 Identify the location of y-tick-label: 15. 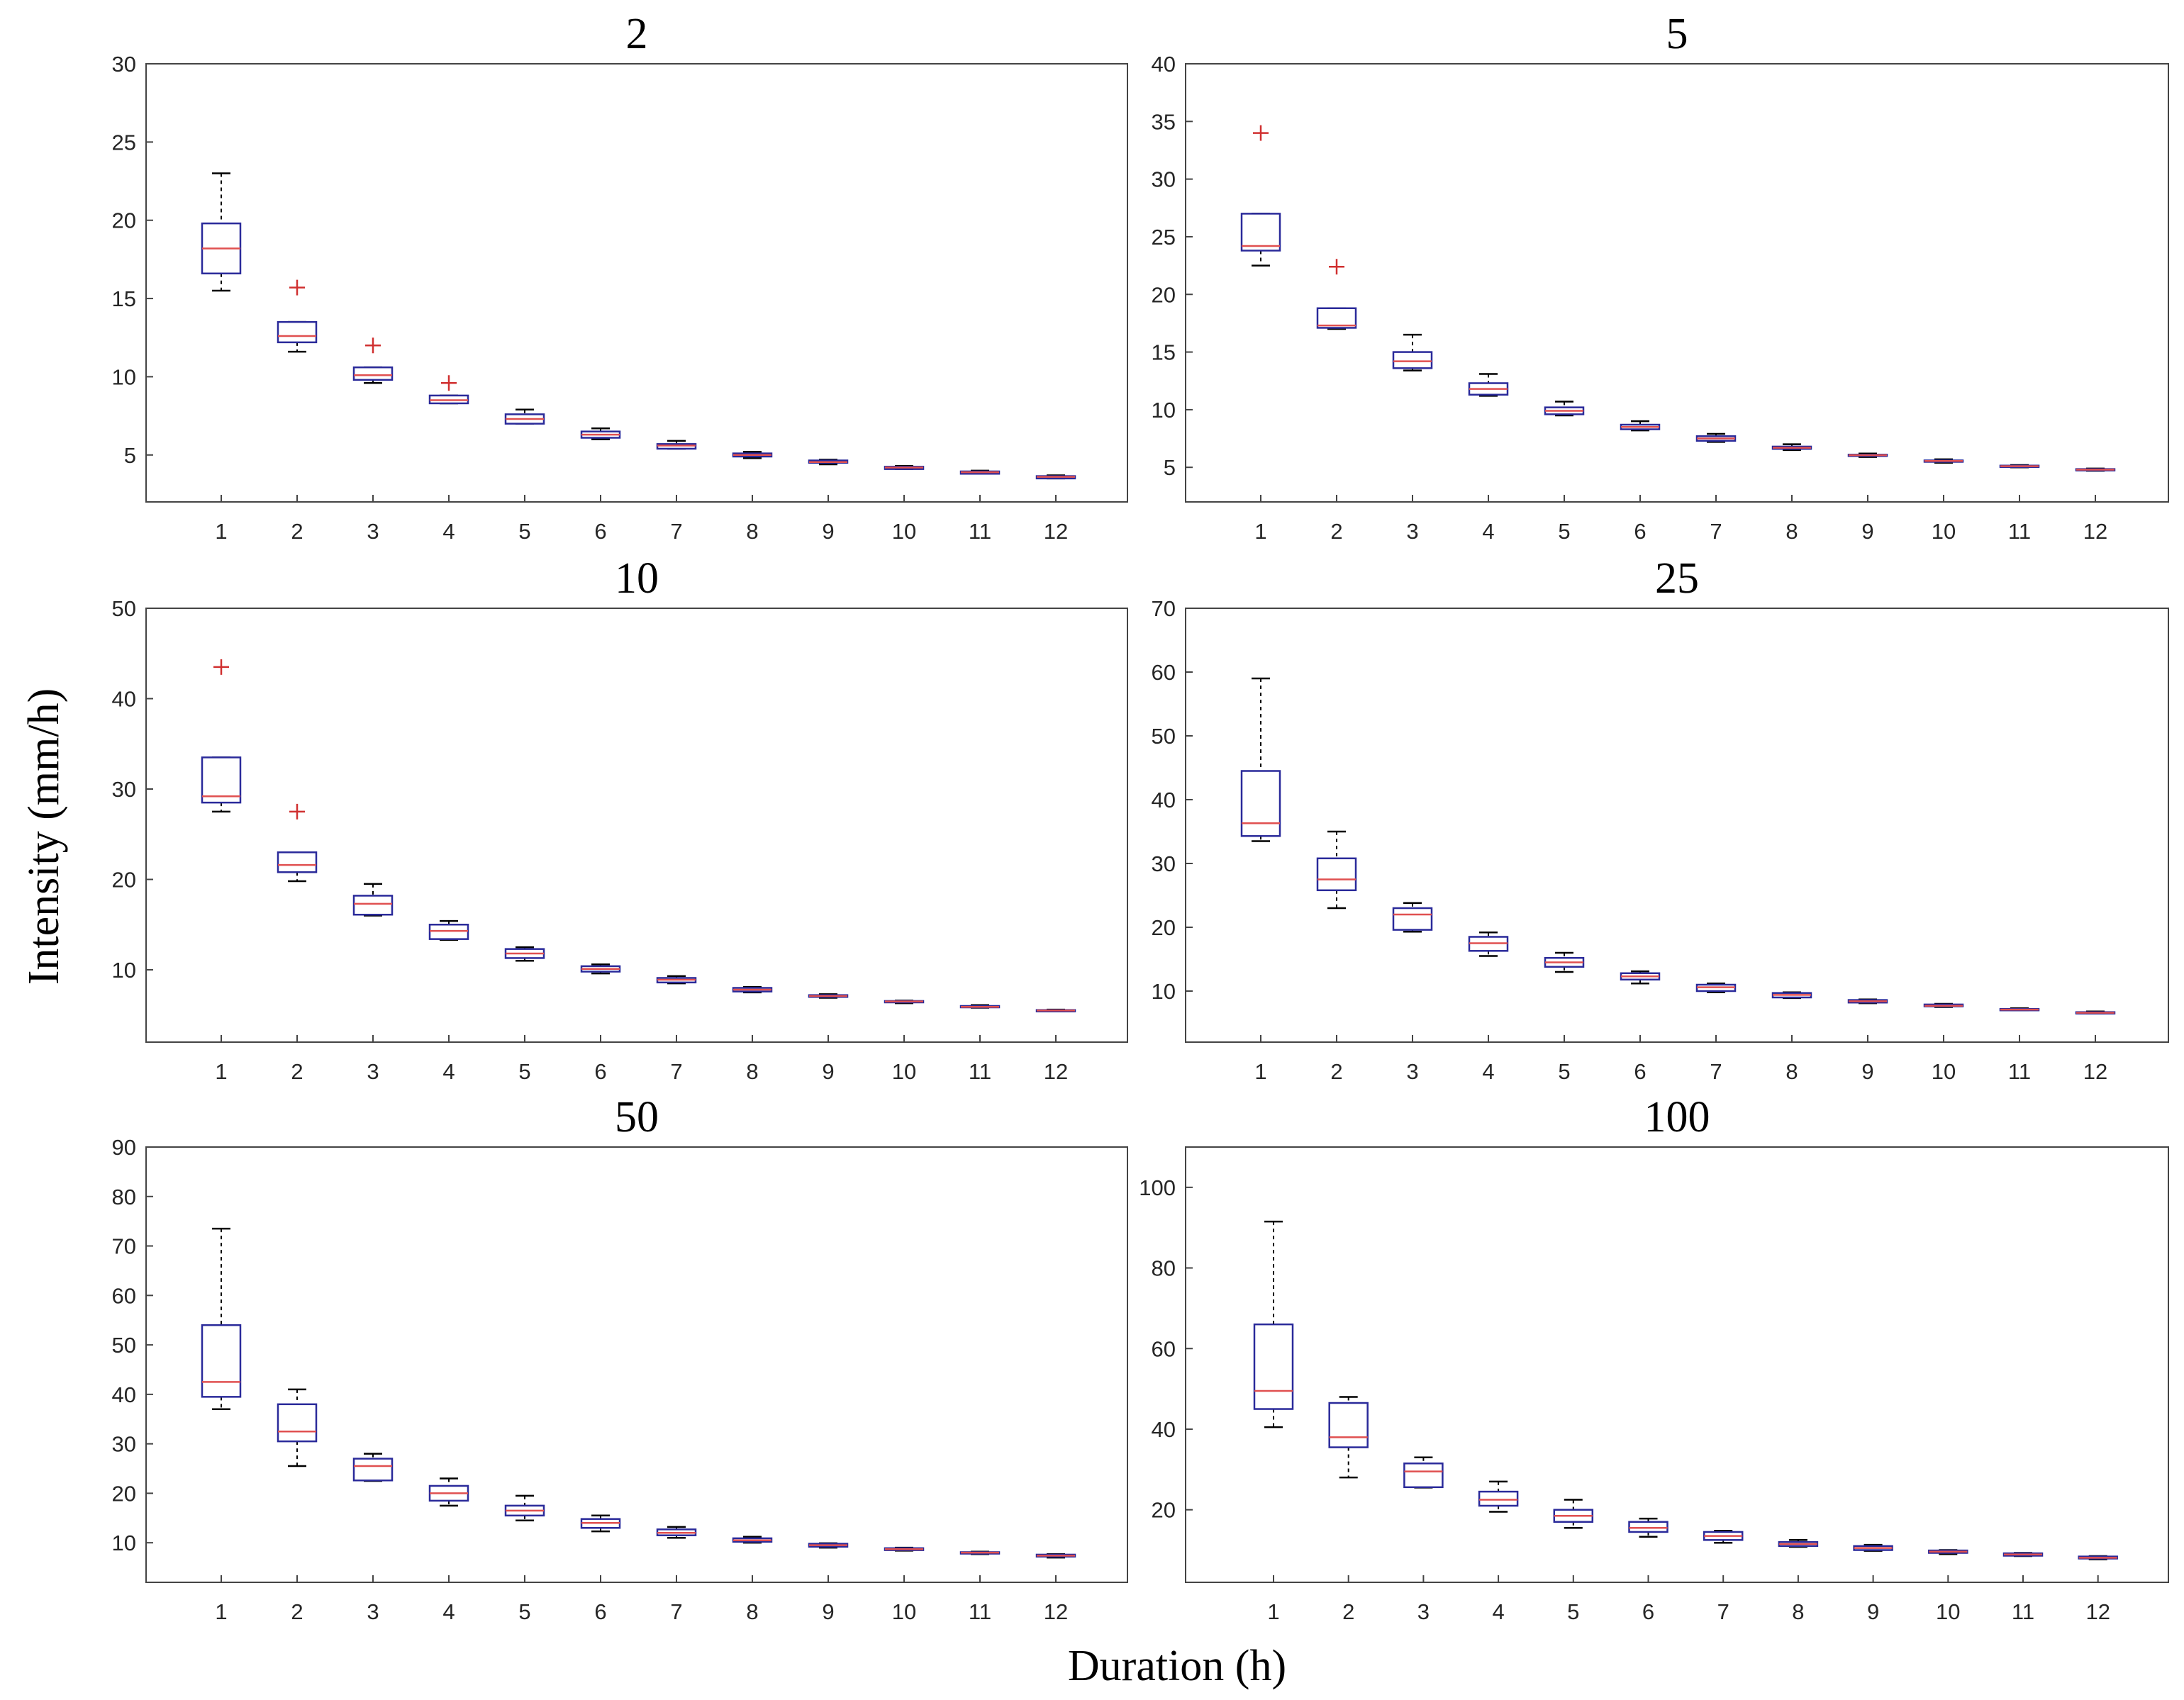
(1164, 352).